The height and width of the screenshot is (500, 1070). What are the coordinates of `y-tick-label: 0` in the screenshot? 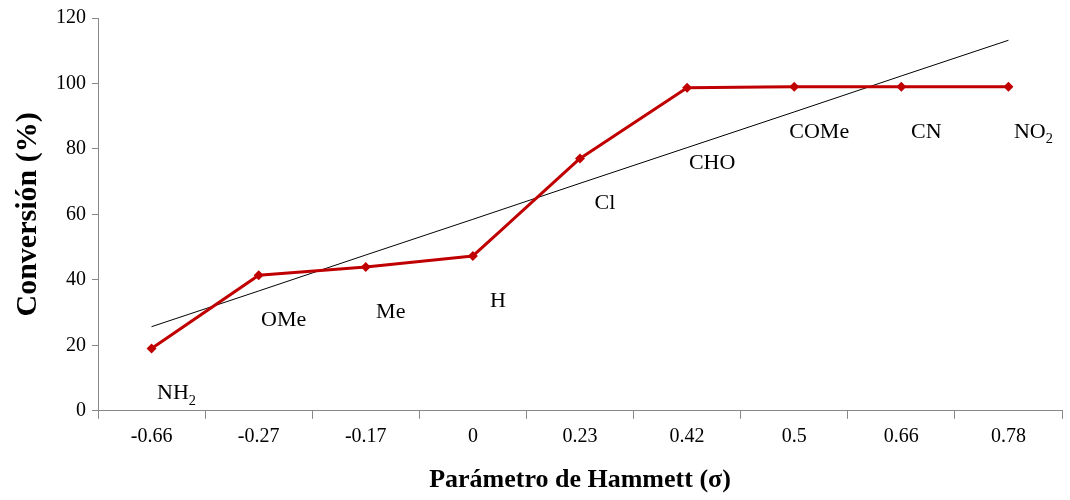 It's located at (81, 409).